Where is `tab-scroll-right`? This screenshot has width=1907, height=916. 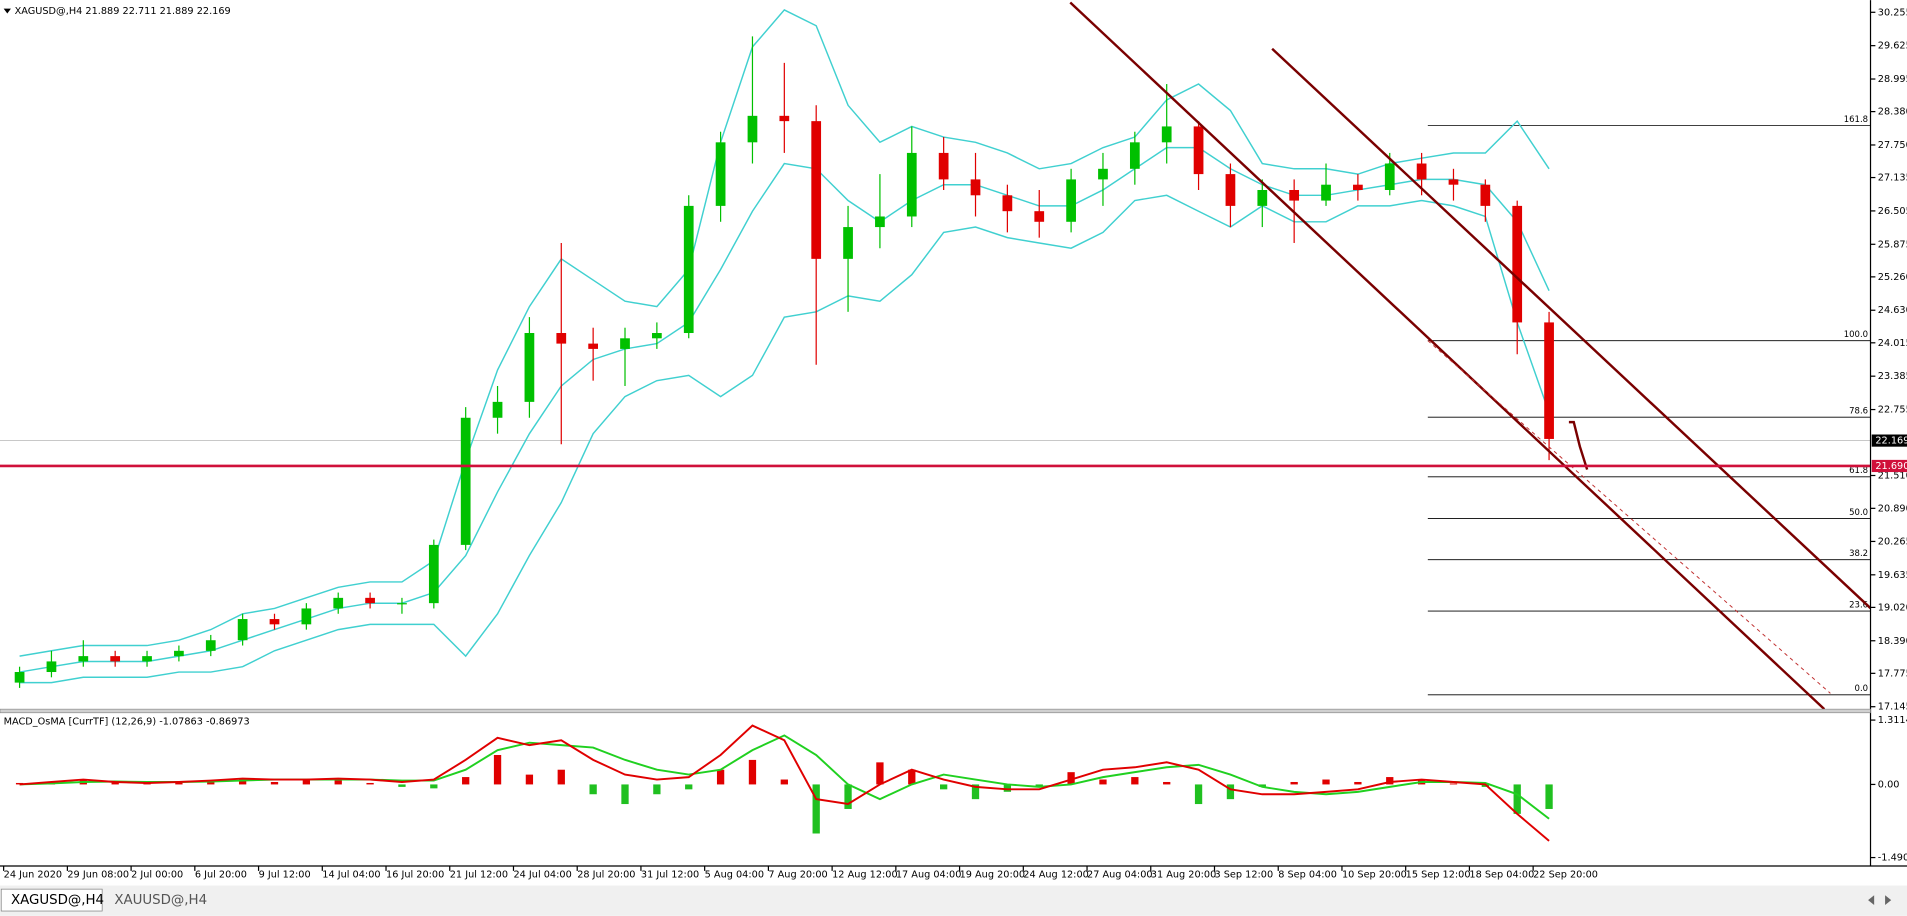
tab-scroll-right is located at coordinates (1888, 900).